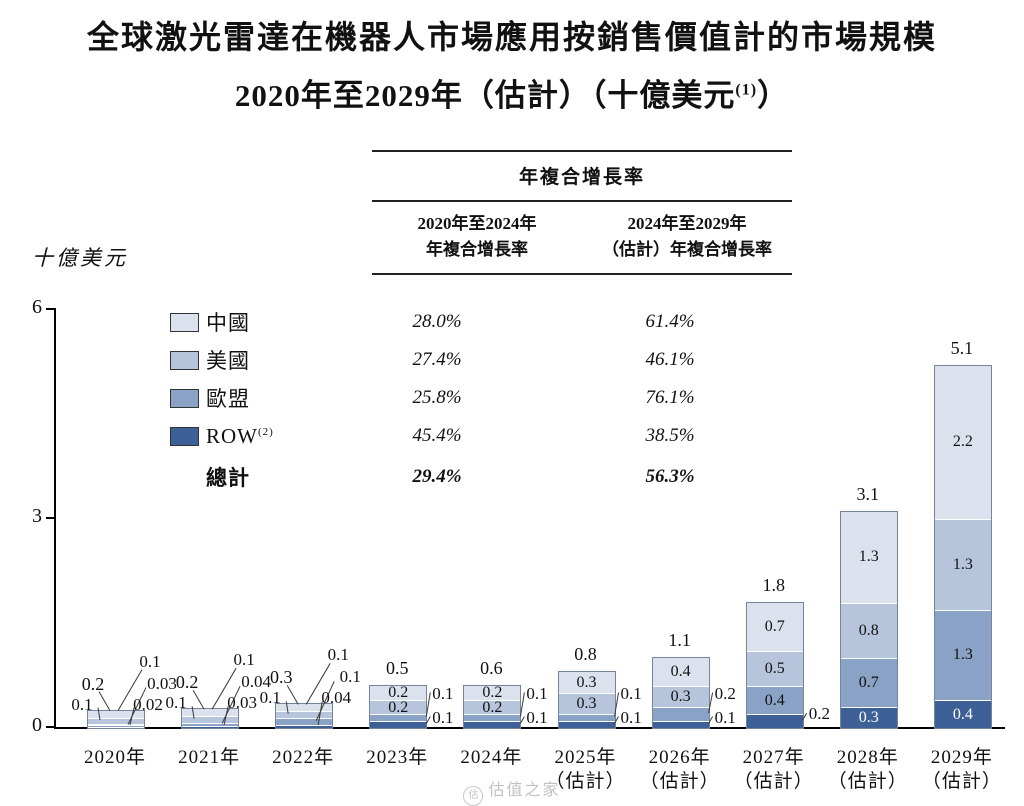  What do you see at coordinates (505, 398) in the screenshot?
I see `legend-row-歐盟: 歐盟 25.8% 76.1%` at bounding box center [505, 398].